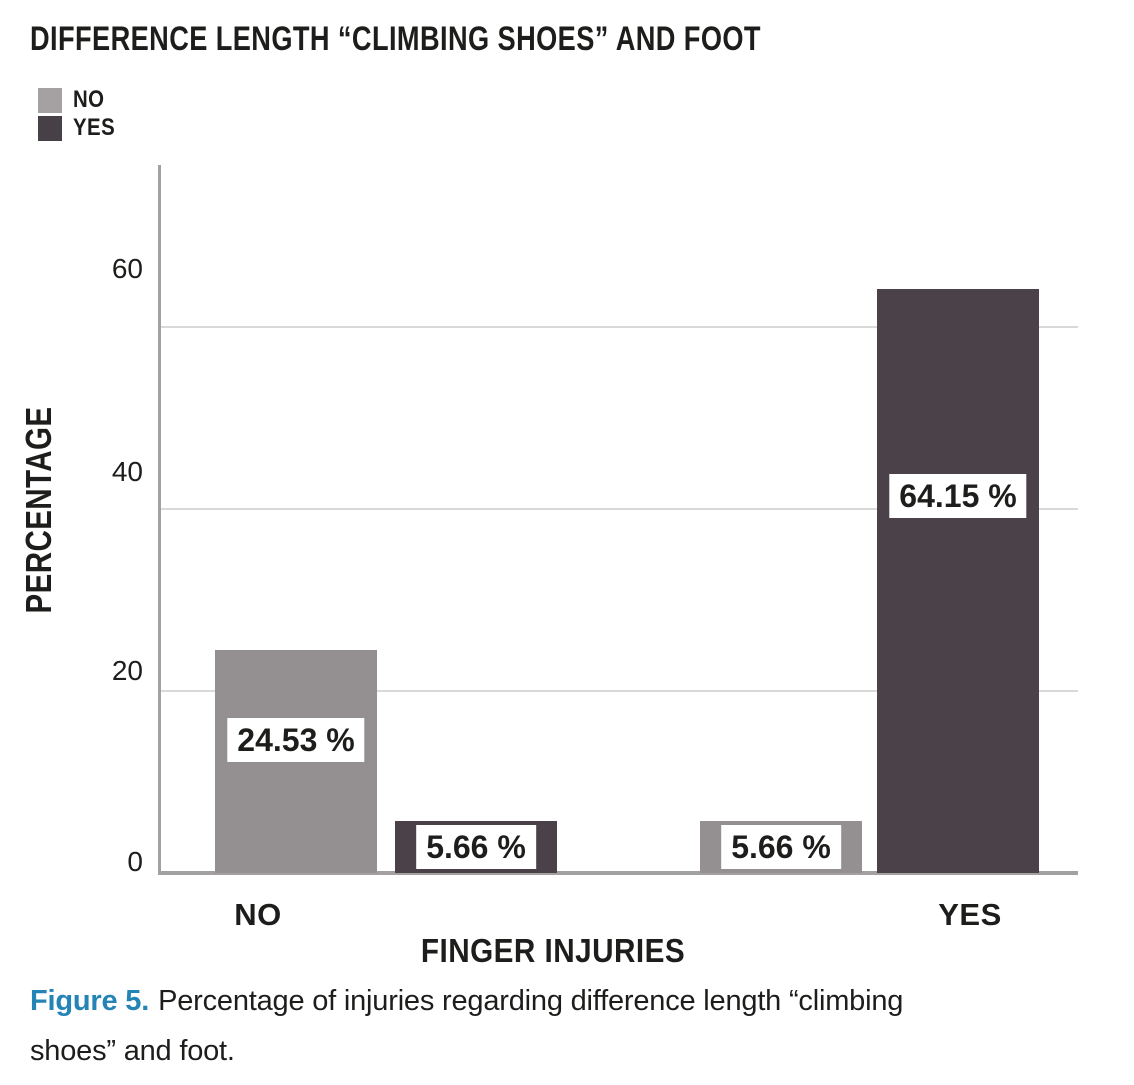 This screenshot has height=1085, width=1134. Describe the element at coordinates (127, 268) in the screenshot. I see `y-tick-label-60: 60` at that location.